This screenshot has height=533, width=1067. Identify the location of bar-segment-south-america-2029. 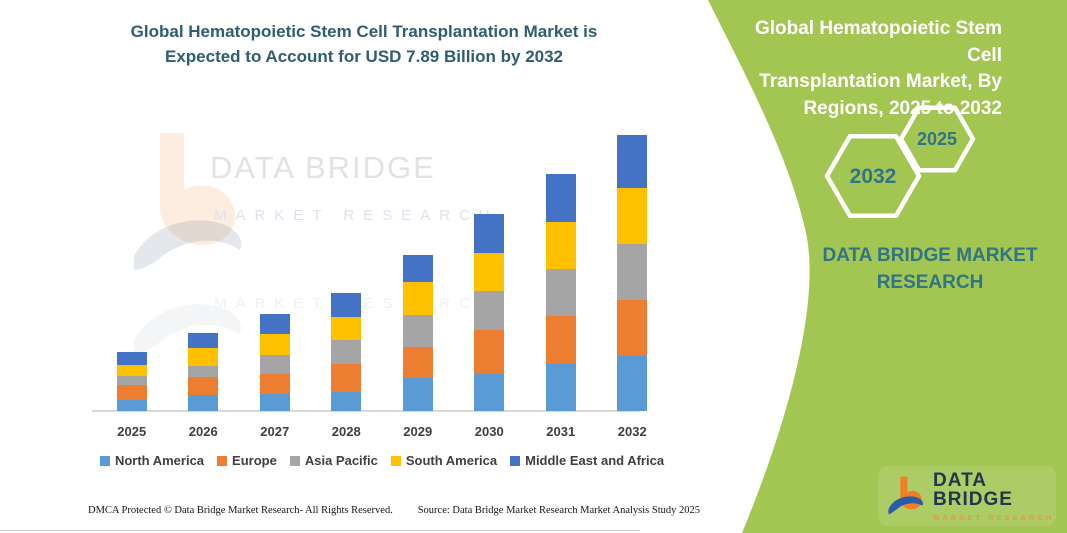
(417, 298).